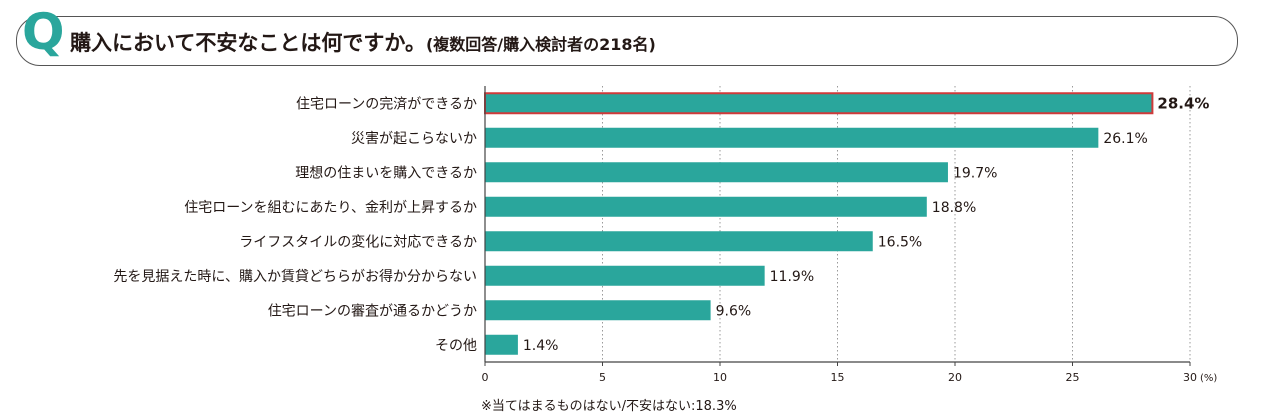 This screenshot has width=1263, height=418. What do you see at coordinates (1183, 103) in the screenshot?
I see `value-label: 28.4%` at bounding box center [1183, 103].